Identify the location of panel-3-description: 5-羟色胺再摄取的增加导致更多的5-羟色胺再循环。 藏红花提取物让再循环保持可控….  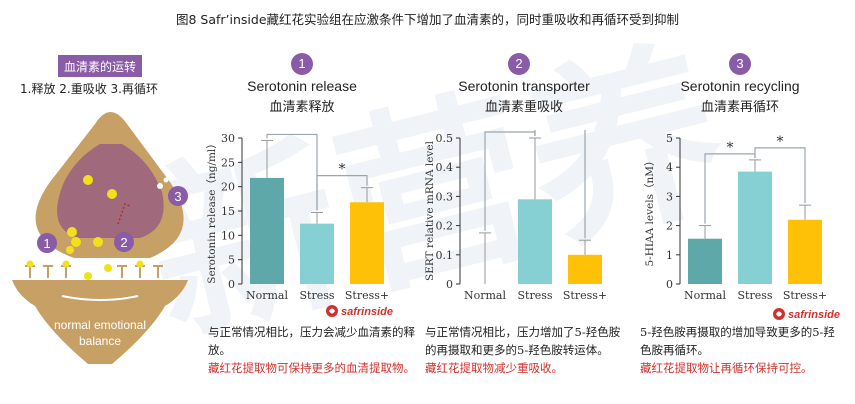
(742, 350).